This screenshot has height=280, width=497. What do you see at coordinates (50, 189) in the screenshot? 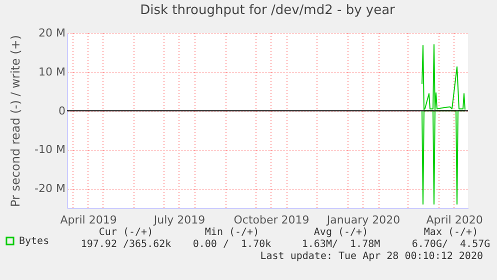
I see `y-tick-label: -20 M` at bounding box center [50, 189].